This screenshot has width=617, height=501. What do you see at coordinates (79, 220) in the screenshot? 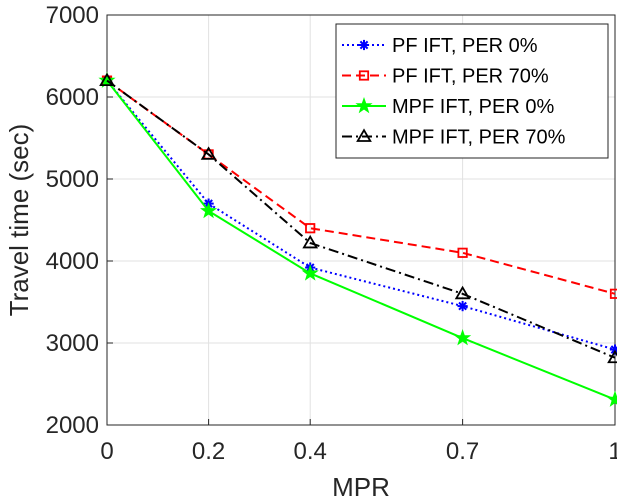
I see `y-axis: 2000 3000 4000 5000 6000 7000` at bounding box center [79, 220].